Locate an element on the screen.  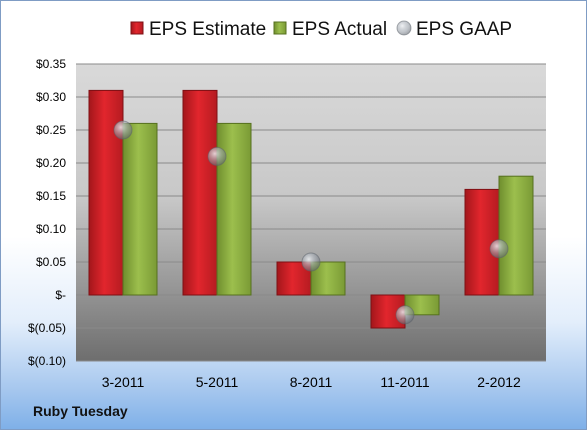
y-tick-label: $0.30 is located at coordinates (51, 97).